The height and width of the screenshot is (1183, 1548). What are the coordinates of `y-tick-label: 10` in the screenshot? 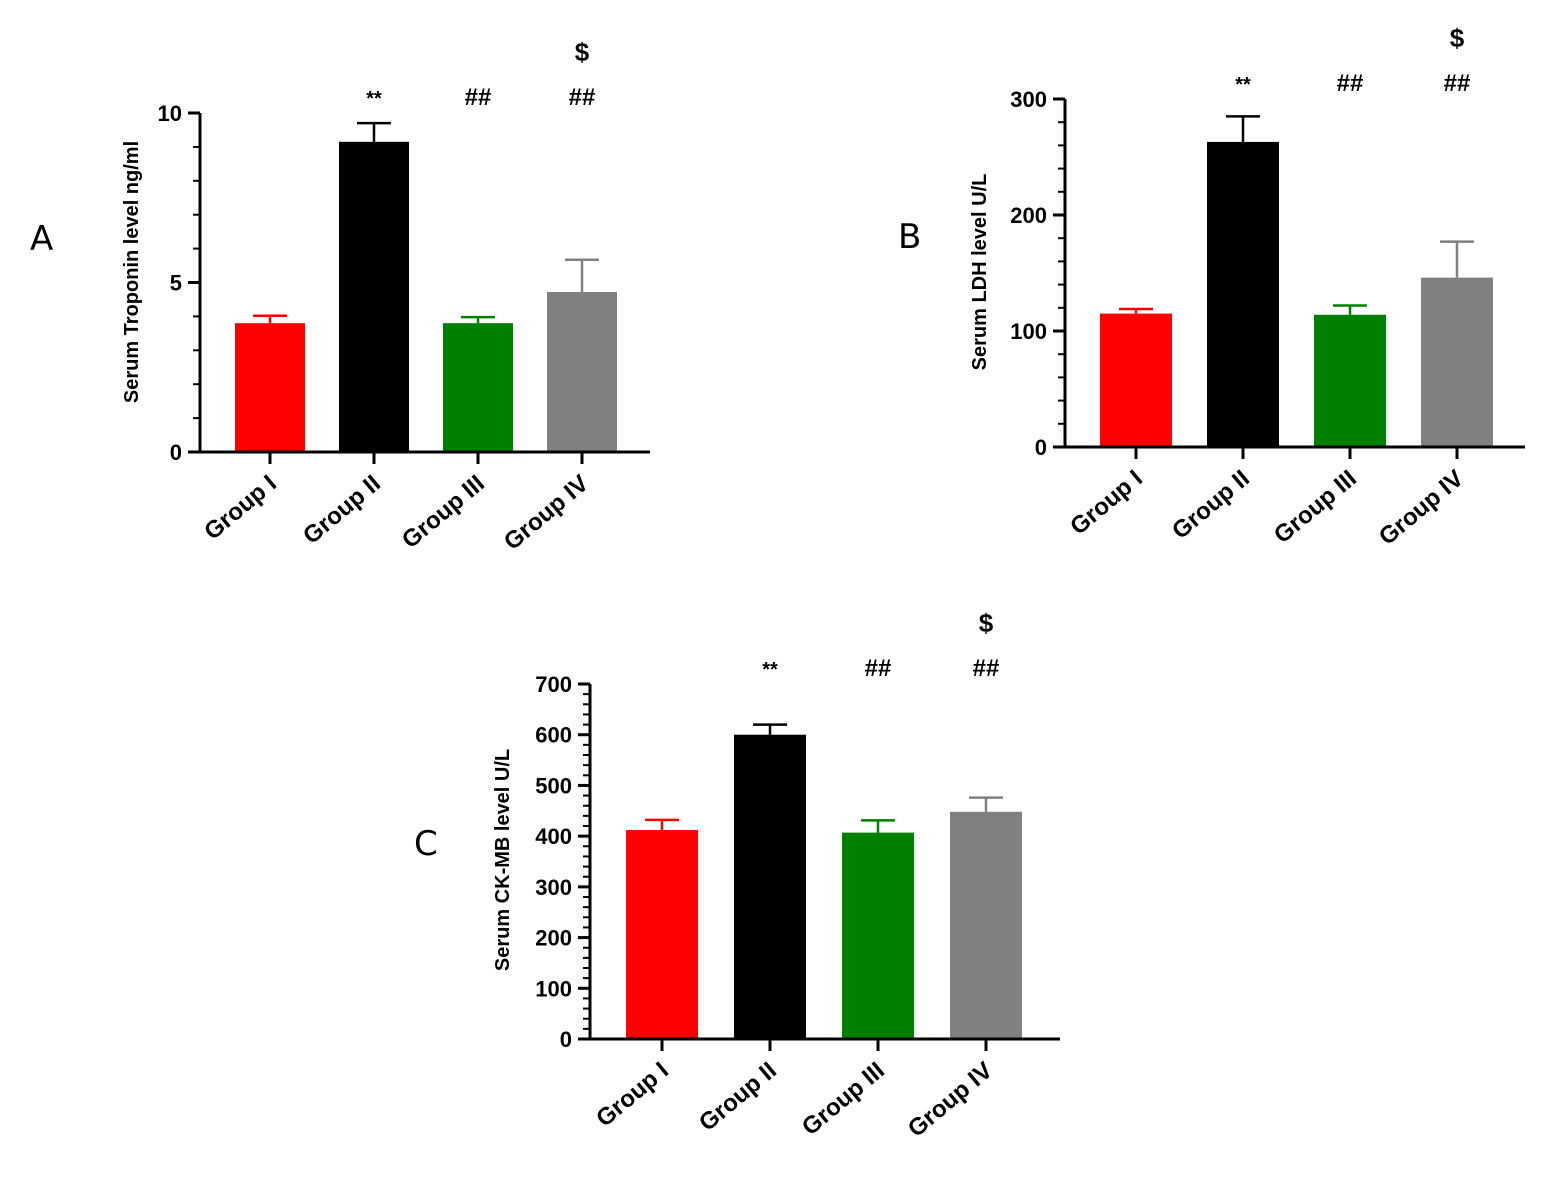 It's located at (170, 113).